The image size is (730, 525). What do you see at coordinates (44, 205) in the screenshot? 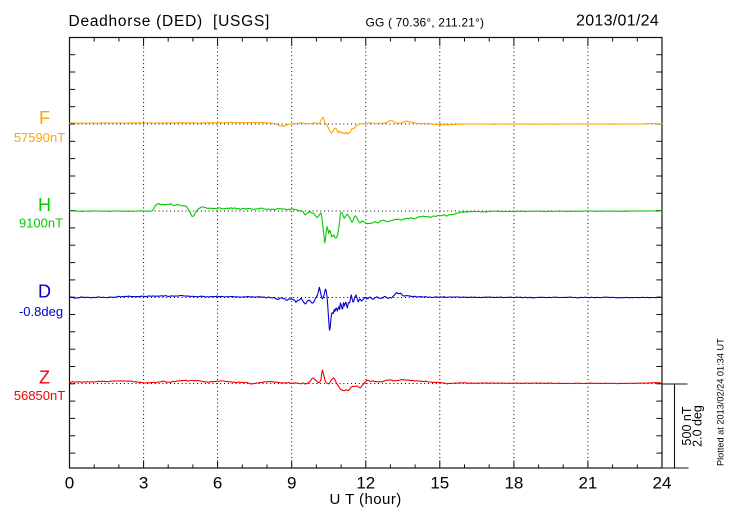
I see `svg-text: H` at bounding box center [44, 205].